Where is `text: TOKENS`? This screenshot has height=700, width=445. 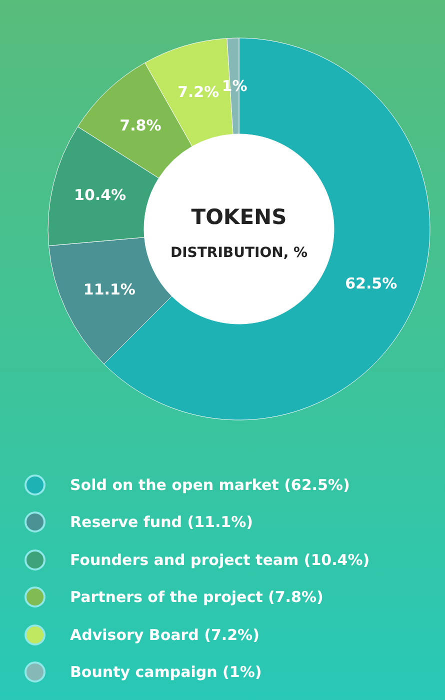
text: TOKENS is located at coordinates (239, 217).